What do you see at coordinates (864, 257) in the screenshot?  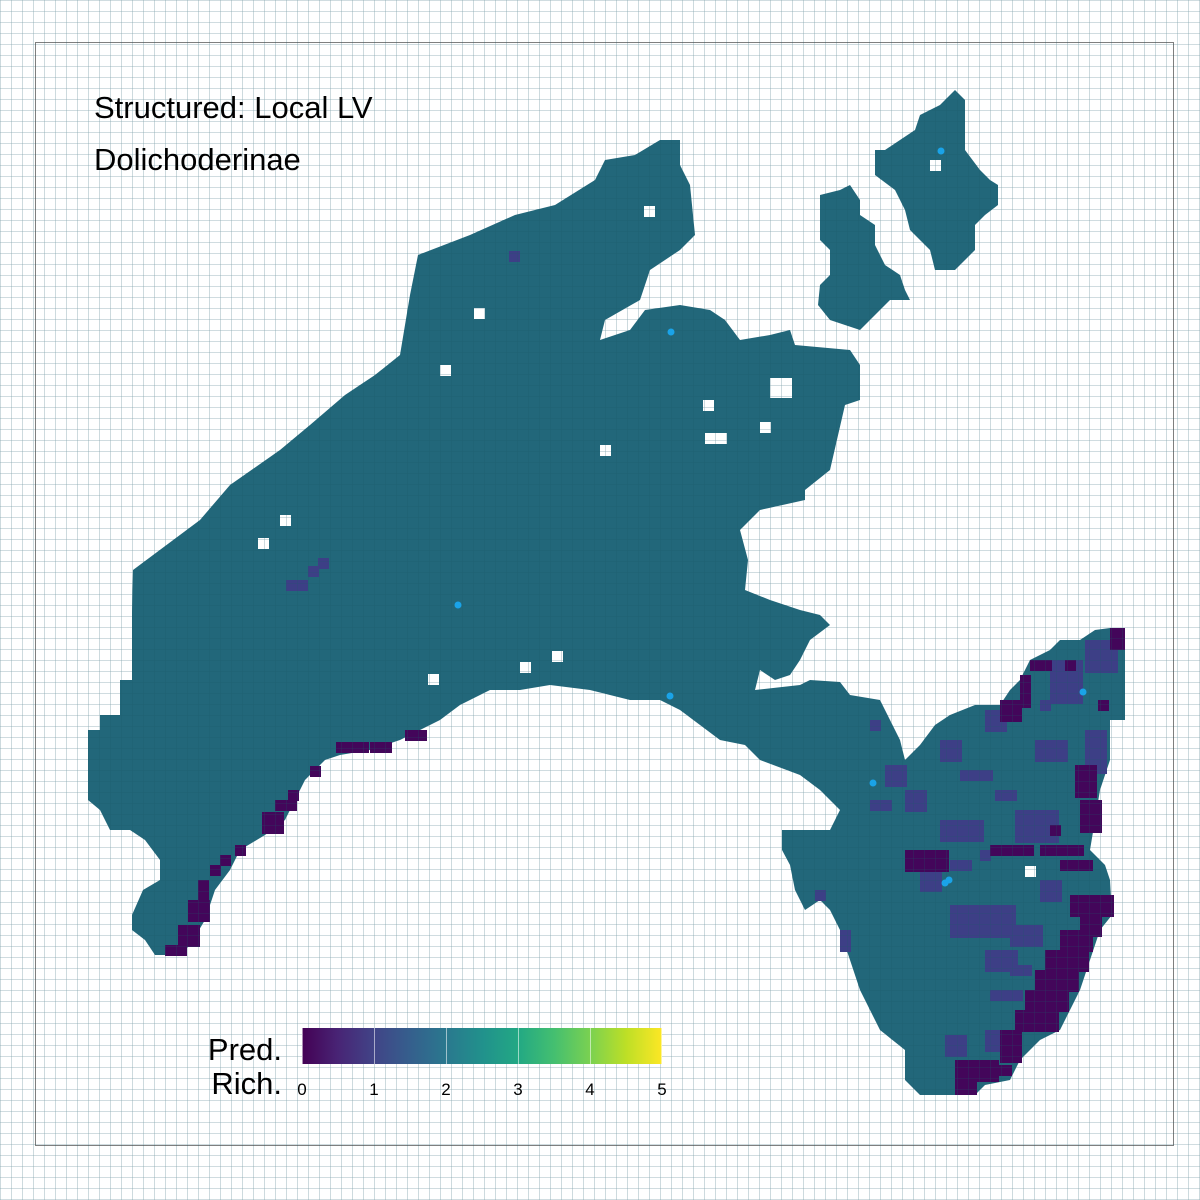 I see `region-northeast` at bounding box center [864, 257].